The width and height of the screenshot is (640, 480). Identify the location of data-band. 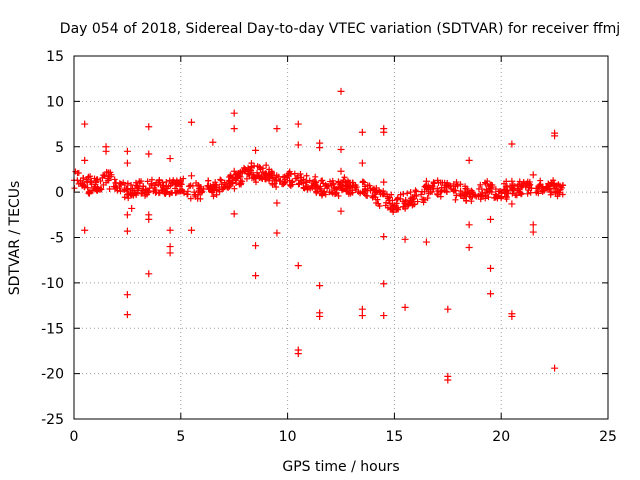
(319, 188).